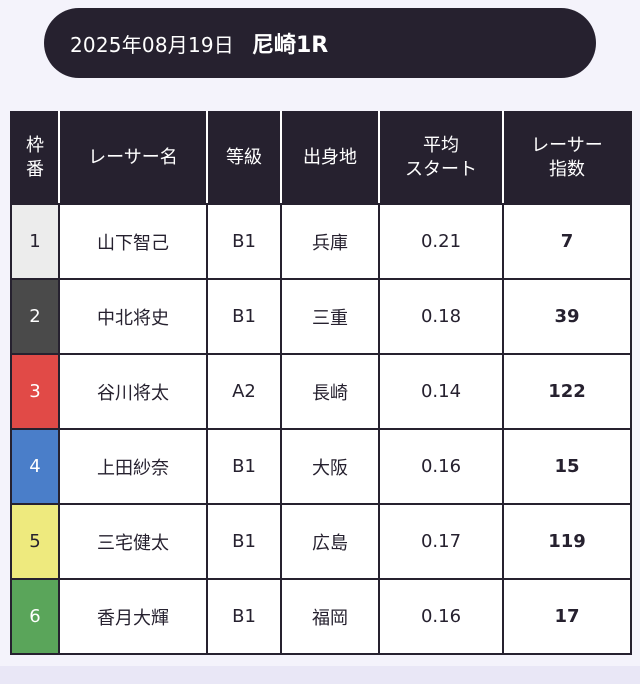 This screenshot has height=684, width=640. What do you see at coordinates (320, 675) in the screenshot?
I see `bottom-background-strip` at bounding box center [320, 675].